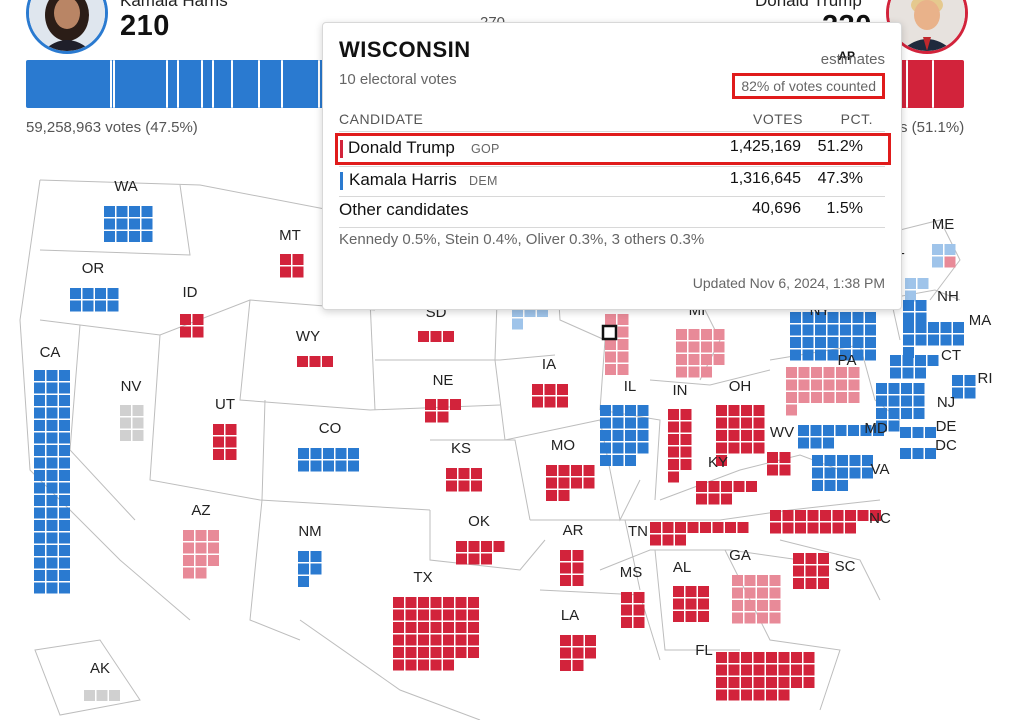 The height and width of the screenshot is (720, 1021). I want to click on state-blocks-tn, so click(699, 534).